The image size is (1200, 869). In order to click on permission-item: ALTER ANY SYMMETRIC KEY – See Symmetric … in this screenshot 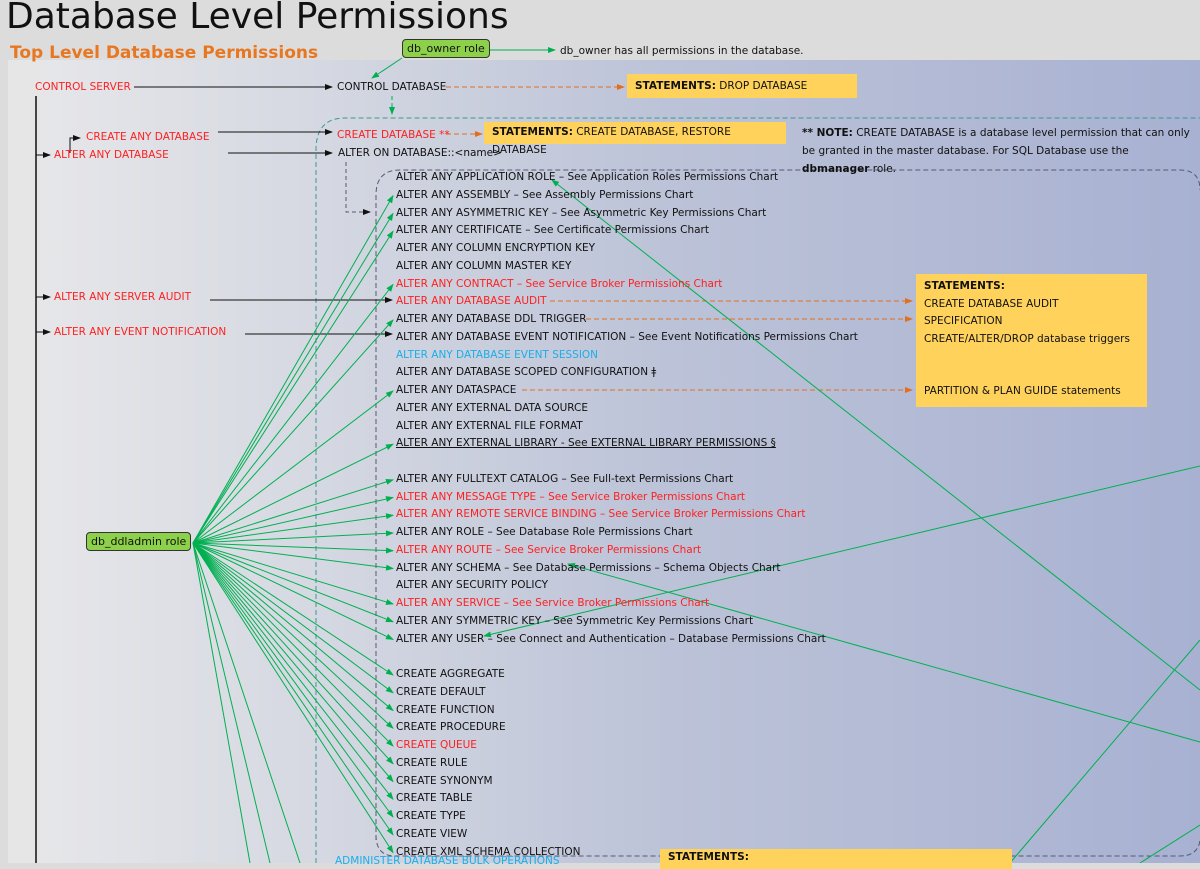, I will do `click(575, 620)`.